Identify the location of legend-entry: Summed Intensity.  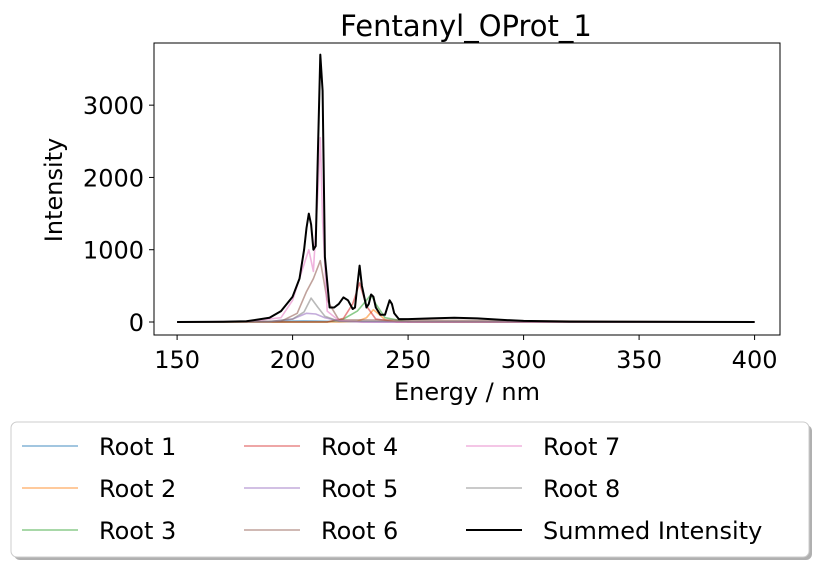
(614, 531).